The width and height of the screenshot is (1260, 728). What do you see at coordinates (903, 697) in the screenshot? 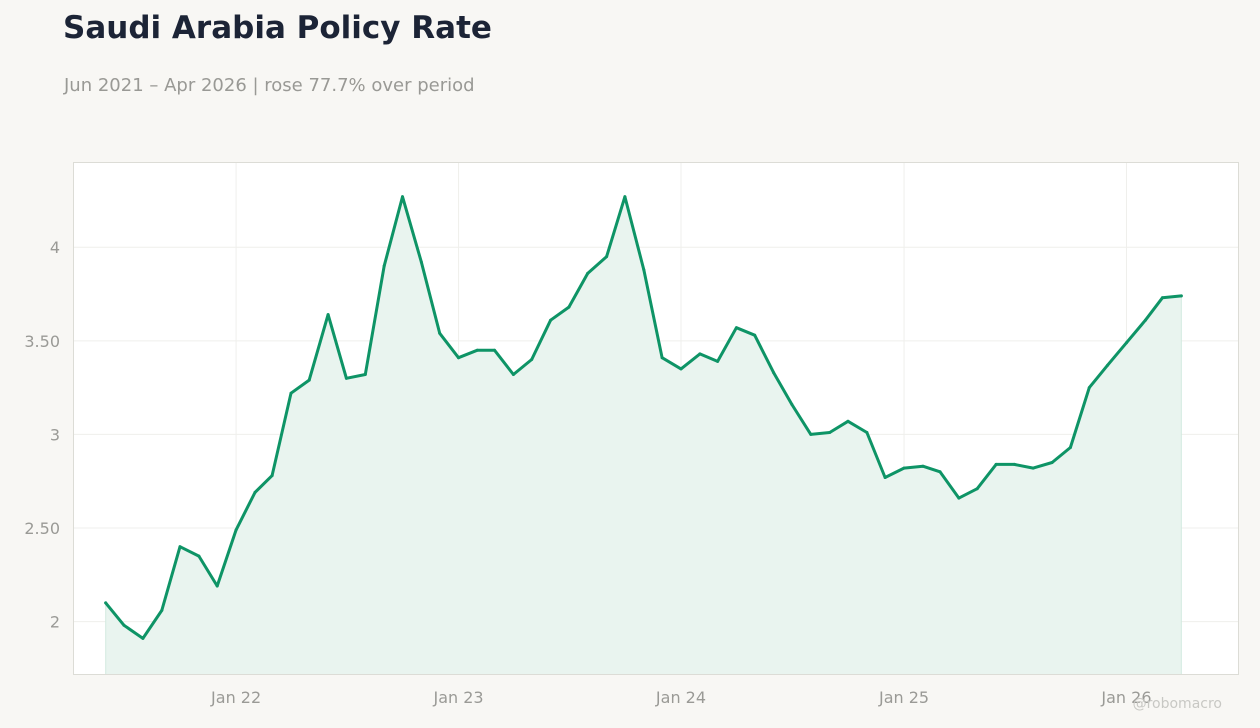
I see `x-tick-label: Jan 25` at bounding box center [903, 697].